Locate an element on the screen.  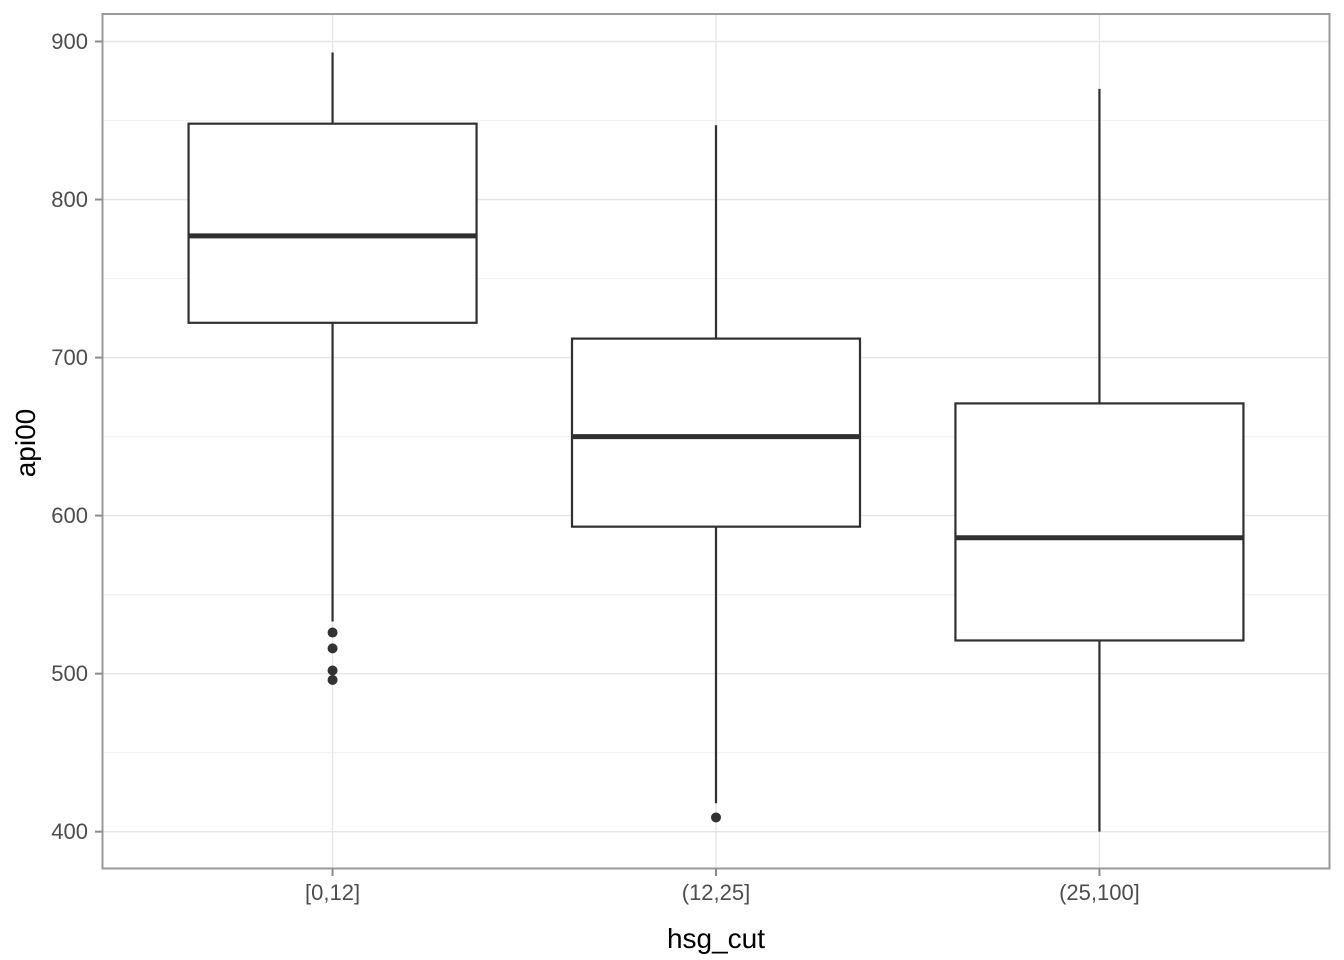
x-category-label: (25,100] is located at coordinates (1099, 892).